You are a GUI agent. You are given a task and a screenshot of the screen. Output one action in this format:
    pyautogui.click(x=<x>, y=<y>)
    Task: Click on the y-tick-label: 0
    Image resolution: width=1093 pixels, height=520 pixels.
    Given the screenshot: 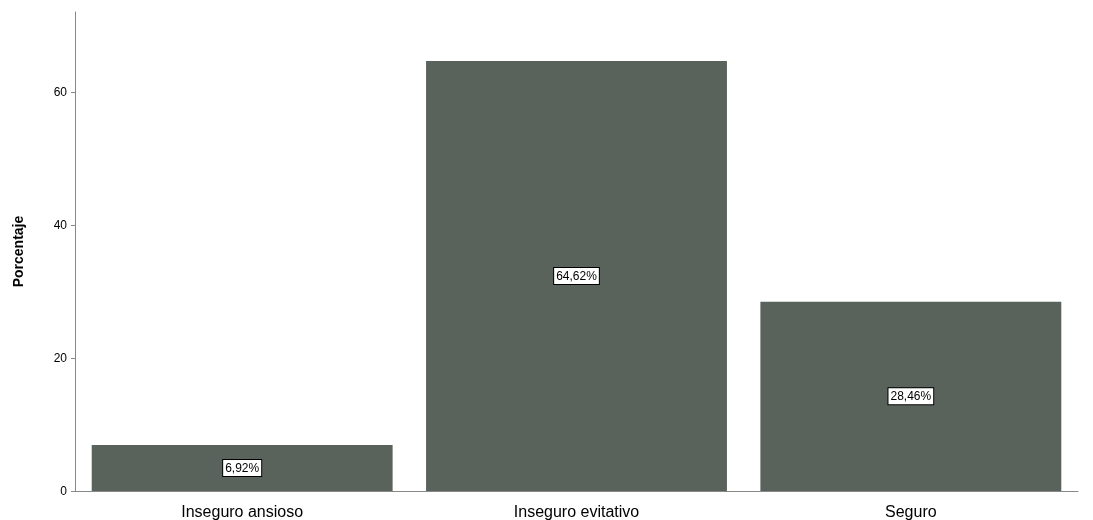 What is the action you would take?
    pyautogui.click(x=64, y=491)
    